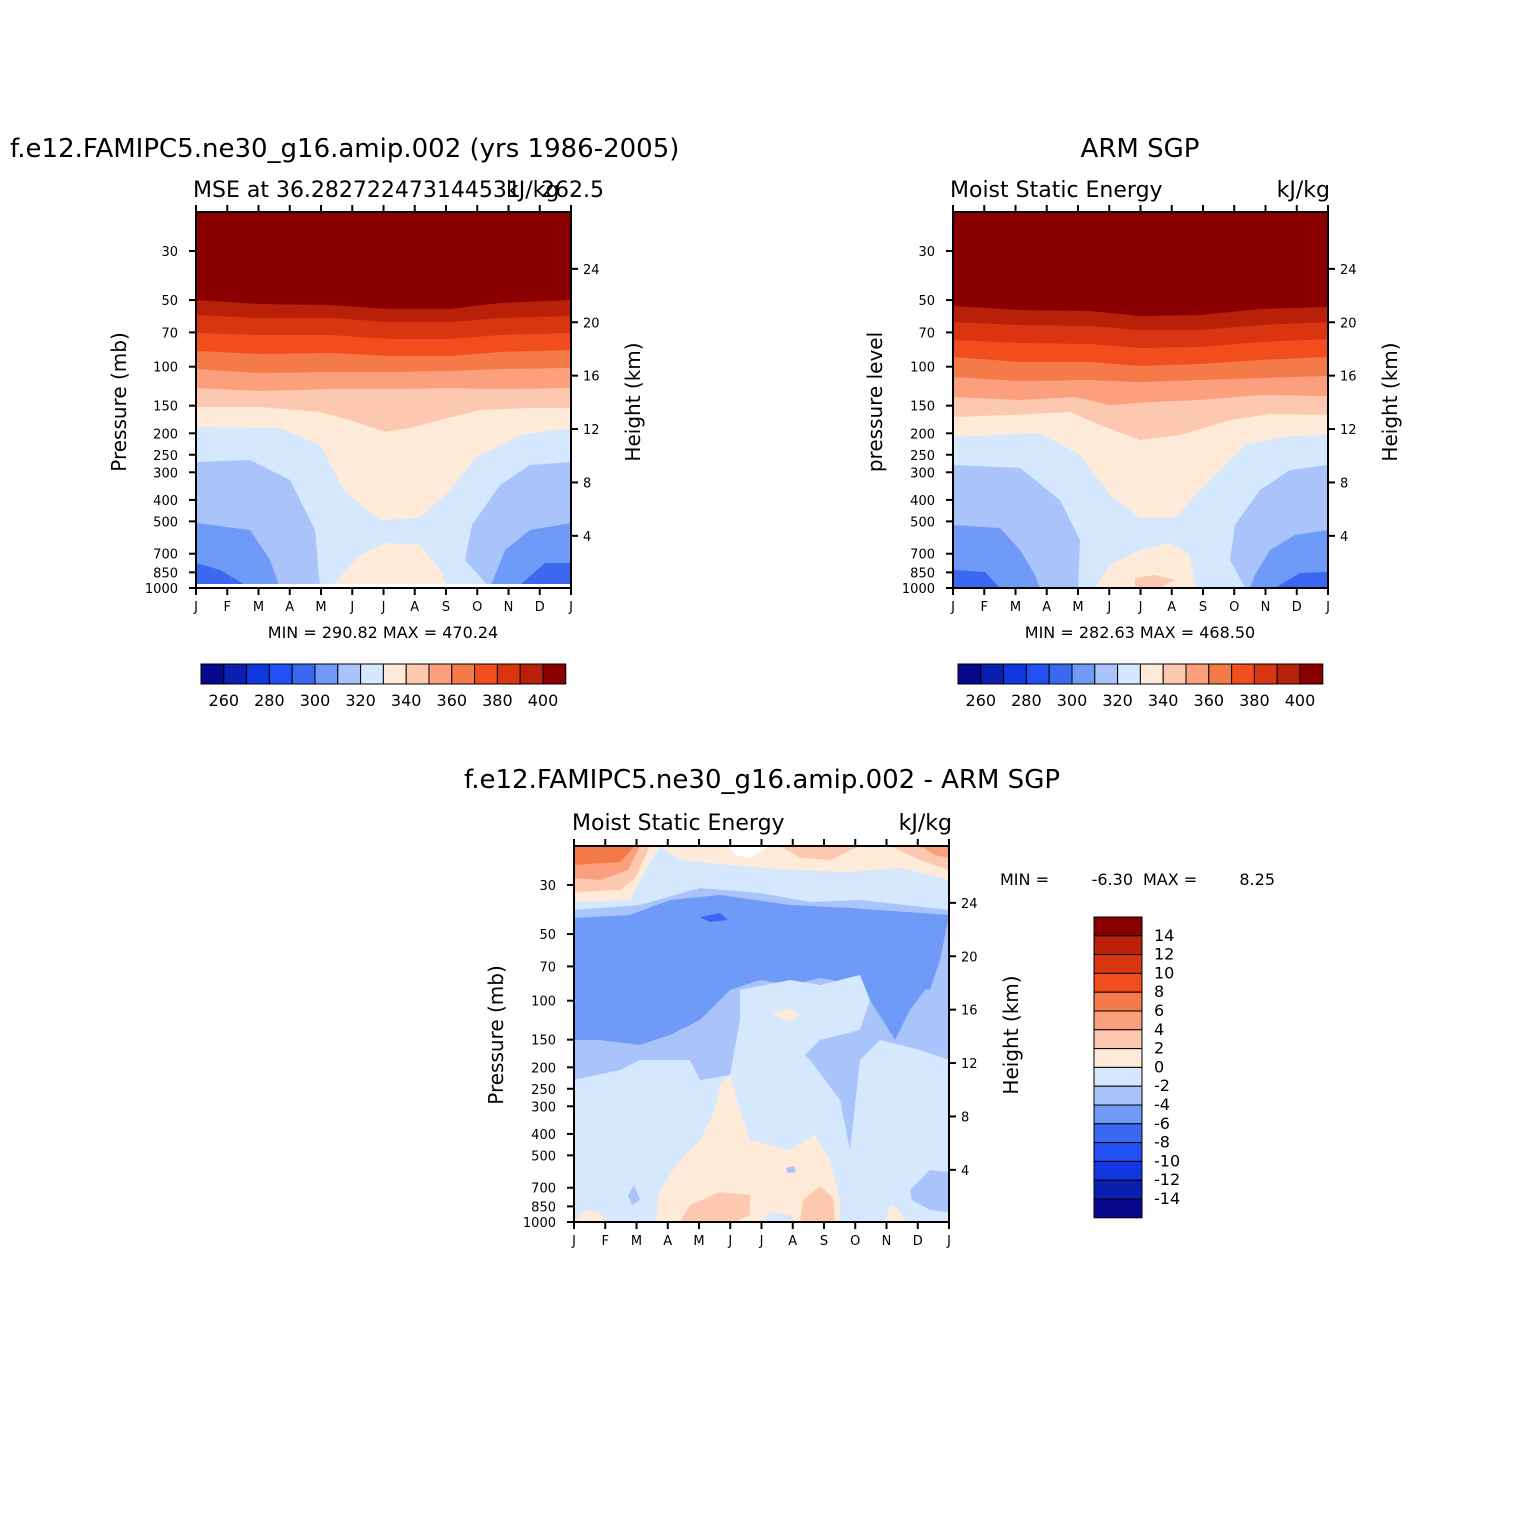 The width and height of the screenshot is (1524, 1524). Describe the element at coordinates (925, 823) in the screenshot. I see `diff-subtitle-units: kJ/kg` at that location.